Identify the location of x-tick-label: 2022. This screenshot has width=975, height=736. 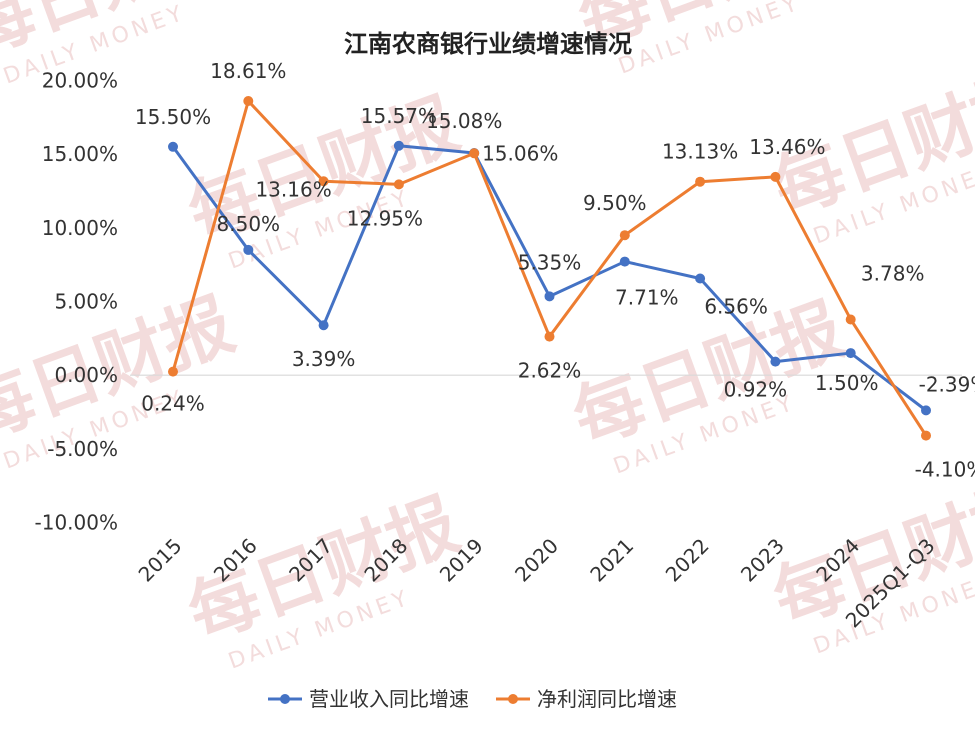
(687, 560).